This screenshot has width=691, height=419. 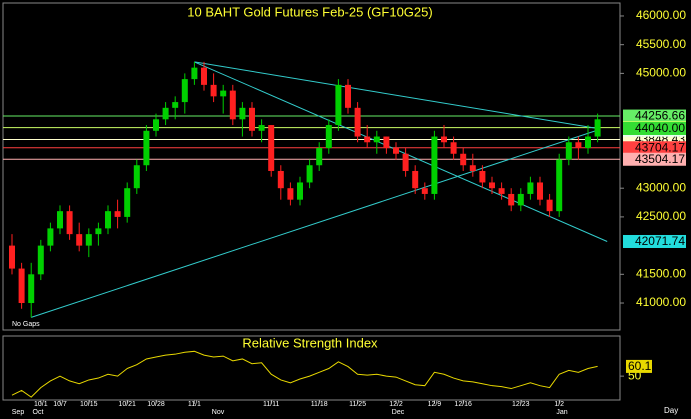 I want to click on month-label: Oct, so click(x=38, y=412).